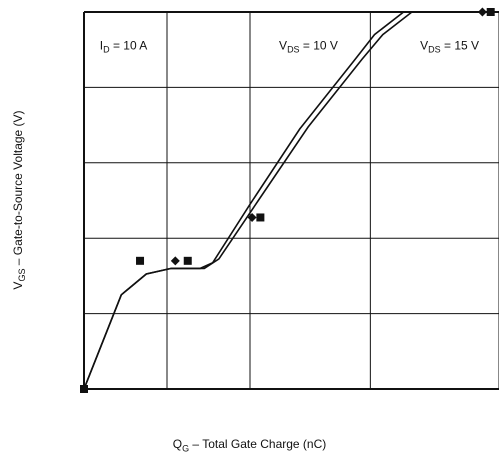 The image size is (499, 454). What do you see at coordinates (308, 47) in the screenshot?
I see `annotation-1: VDS = 10 V` at bounding box center [308, 47].